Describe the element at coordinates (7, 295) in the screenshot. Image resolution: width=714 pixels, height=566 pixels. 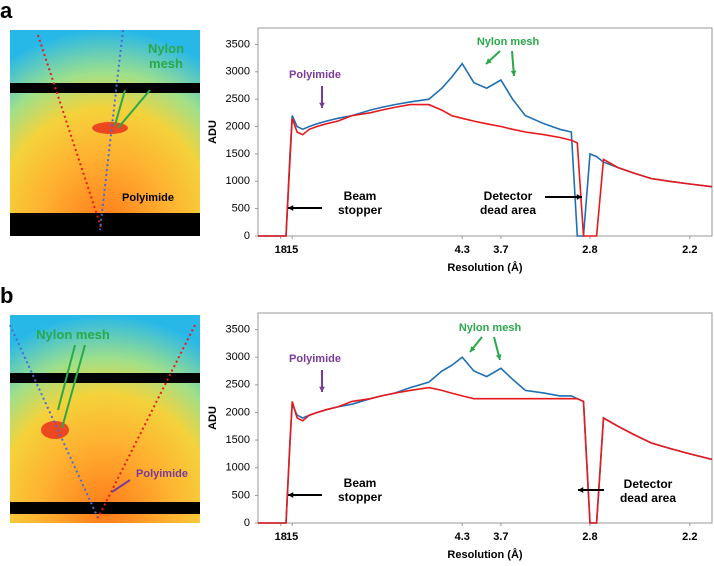
I see `panel-label: b` at that location.